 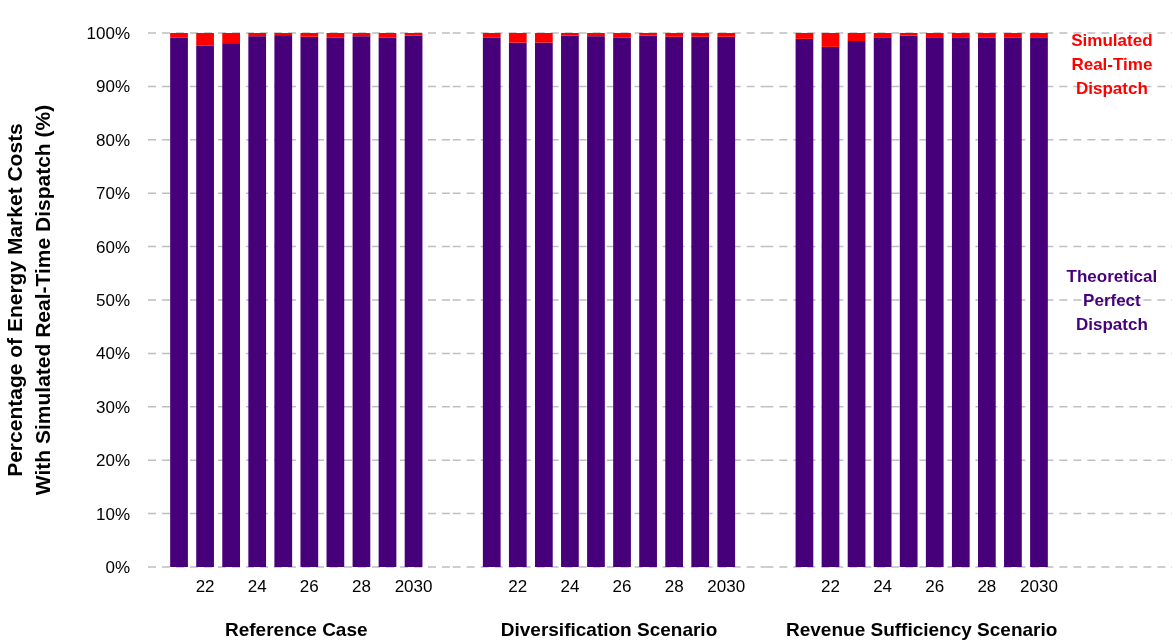 I want to click on y-axis-title: Percentage of Energy Market Costs With Simulated Real-Time Dispatch (%), so click(x=28, y=300).